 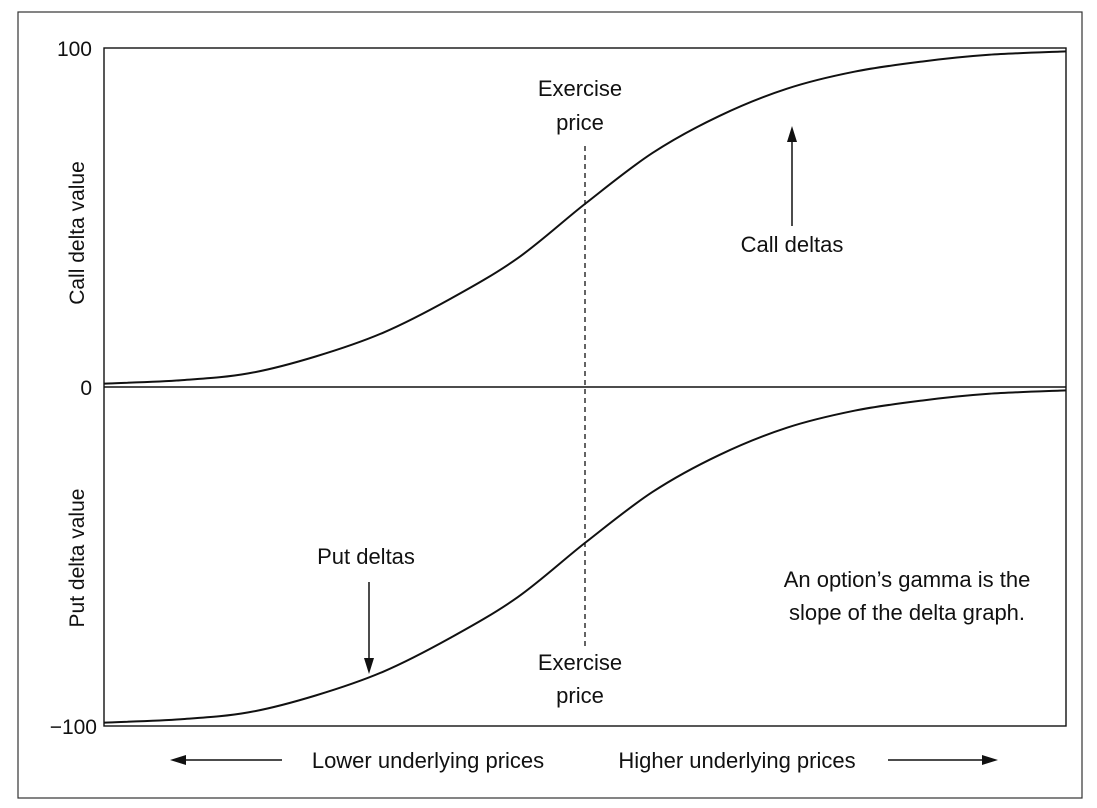 I want to click on y-axis-label-call: Call delta value, so click(x=77, y=233).